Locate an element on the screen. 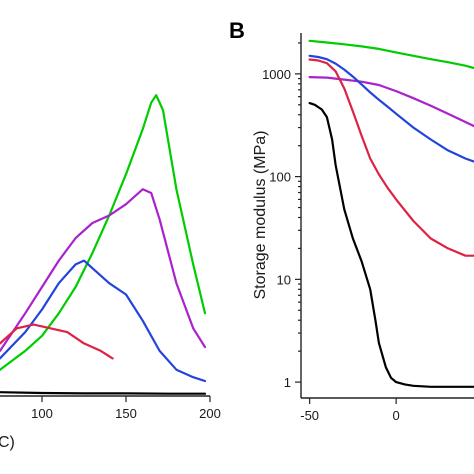  right-y-tick-label-1: 10 is located at coordinates (284, 279).